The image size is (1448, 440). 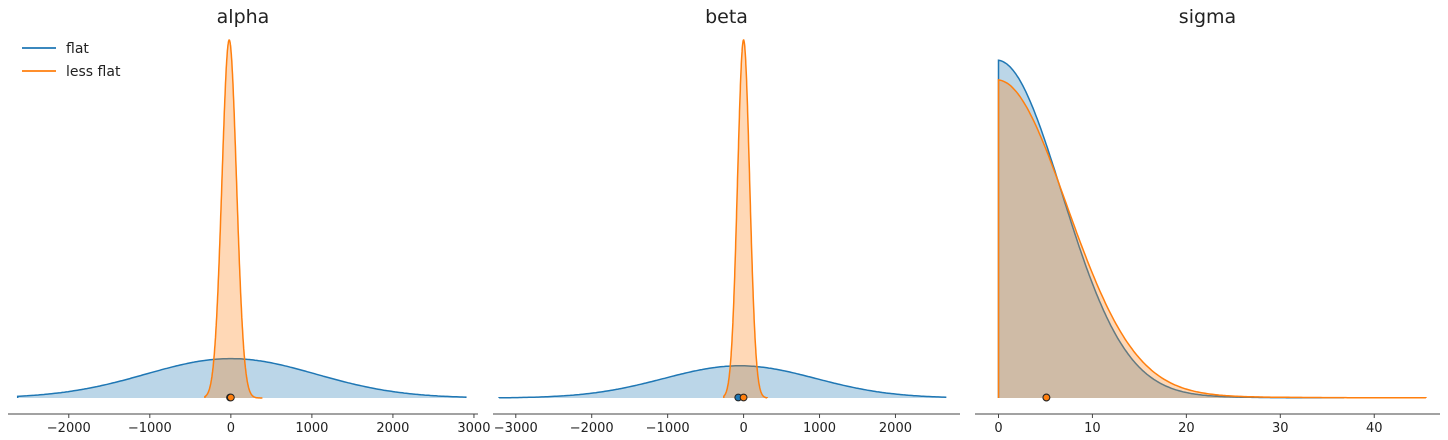 I want to click on x-tick-label: 30, so click(x=1280, y=428).